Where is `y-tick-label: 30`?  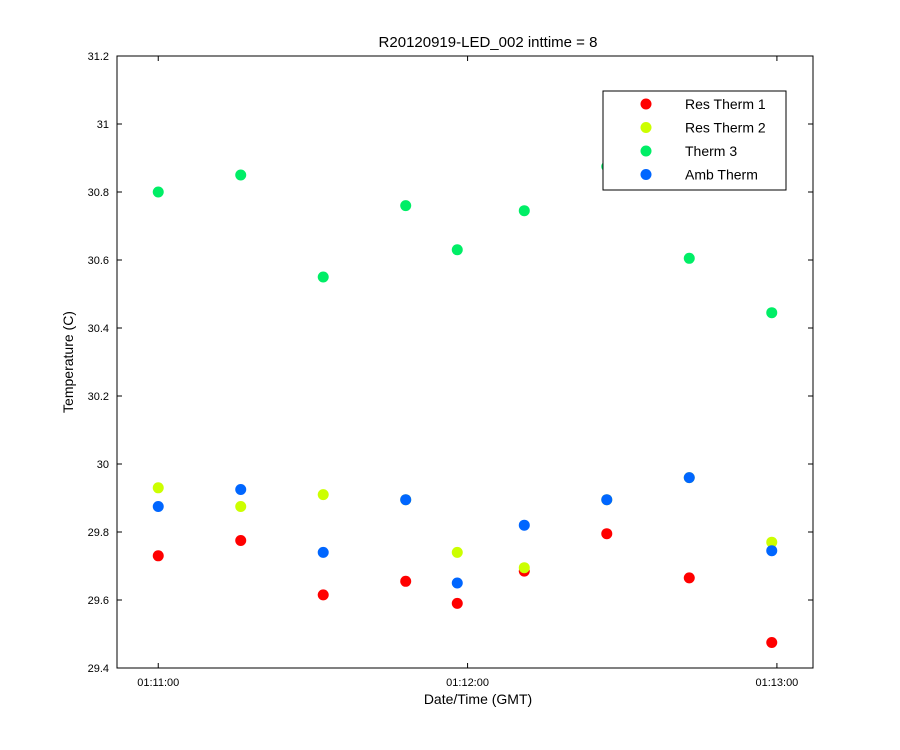
y-tick-label: 30 is located at coordinates (103, 465).